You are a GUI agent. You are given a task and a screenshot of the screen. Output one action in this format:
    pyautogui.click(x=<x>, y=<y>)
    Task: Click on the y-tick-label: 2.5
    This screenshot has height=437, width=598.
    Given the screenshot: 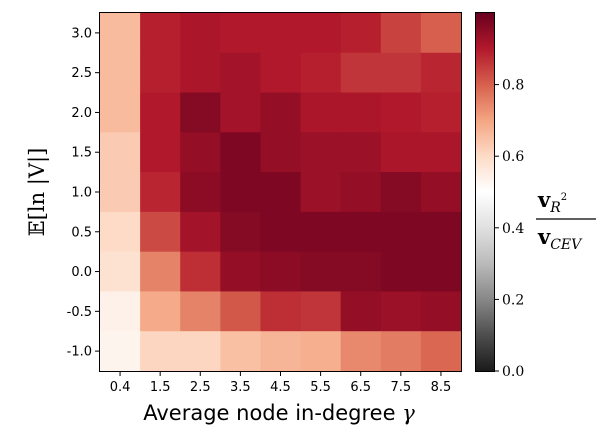 What is the action you would take?
    pyautogui.click(x=81, y=73)
    